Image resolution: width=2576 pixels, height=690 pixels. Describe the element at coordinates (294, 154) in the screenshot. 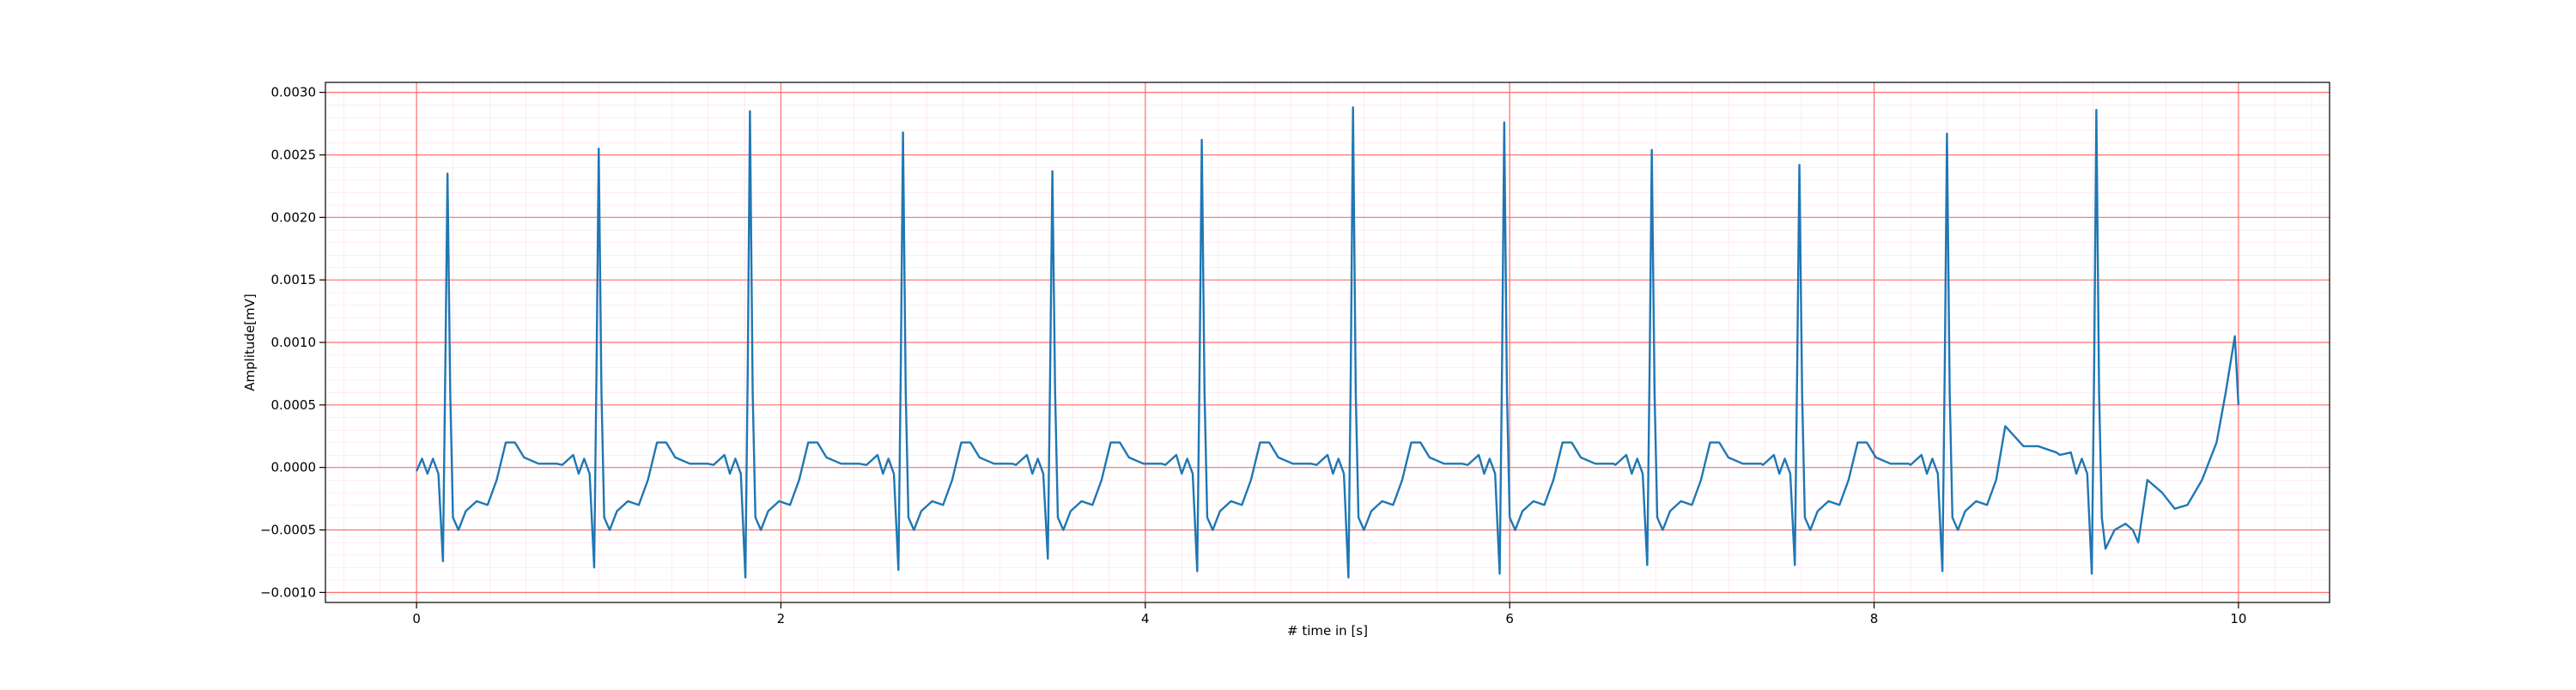

I see `y-tick-label: 0.0025` at that location.